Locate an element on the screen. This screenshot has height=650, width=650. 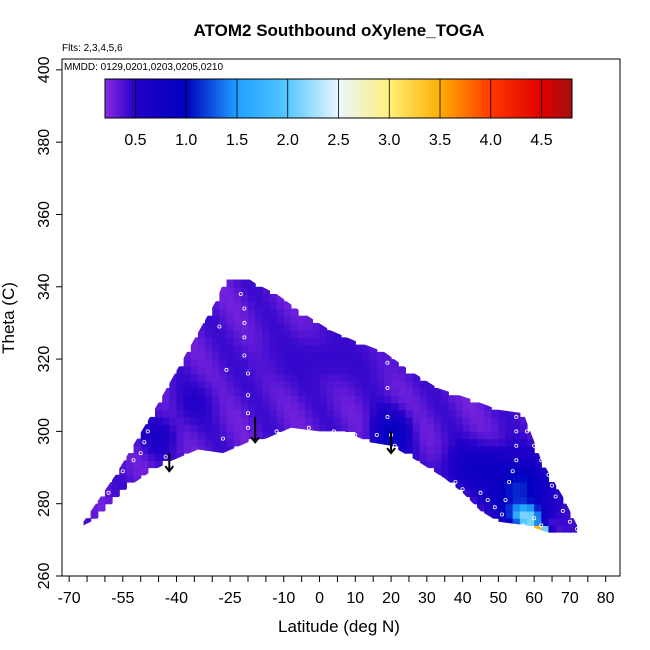
y-tick-label: 320 is located at coordinates (44, 359).